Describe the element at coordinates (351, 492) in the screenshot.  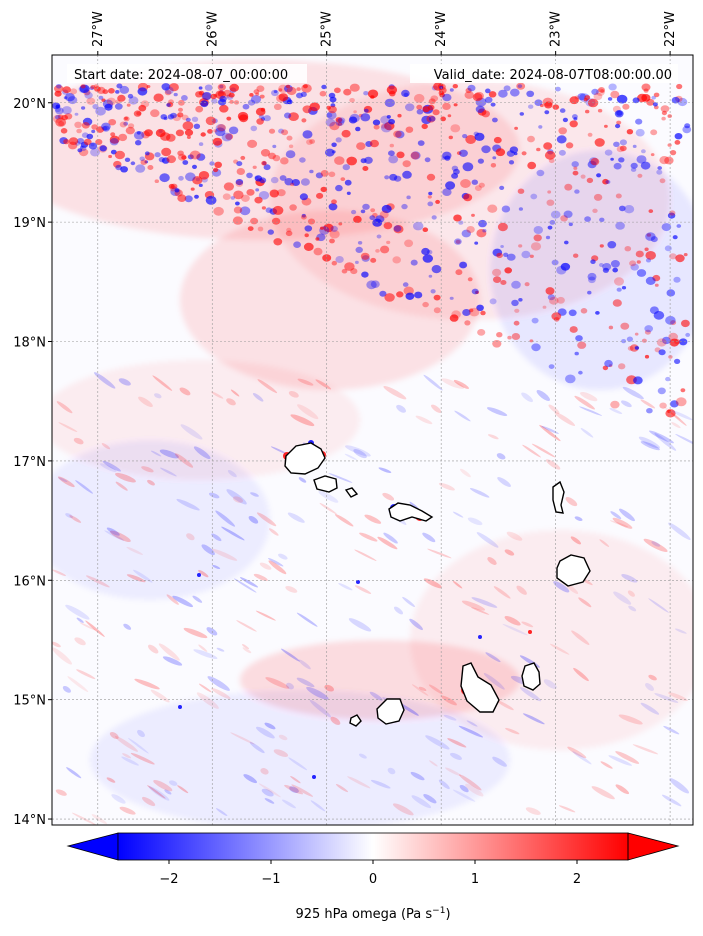
I see `island-santa-luzia` at that location.